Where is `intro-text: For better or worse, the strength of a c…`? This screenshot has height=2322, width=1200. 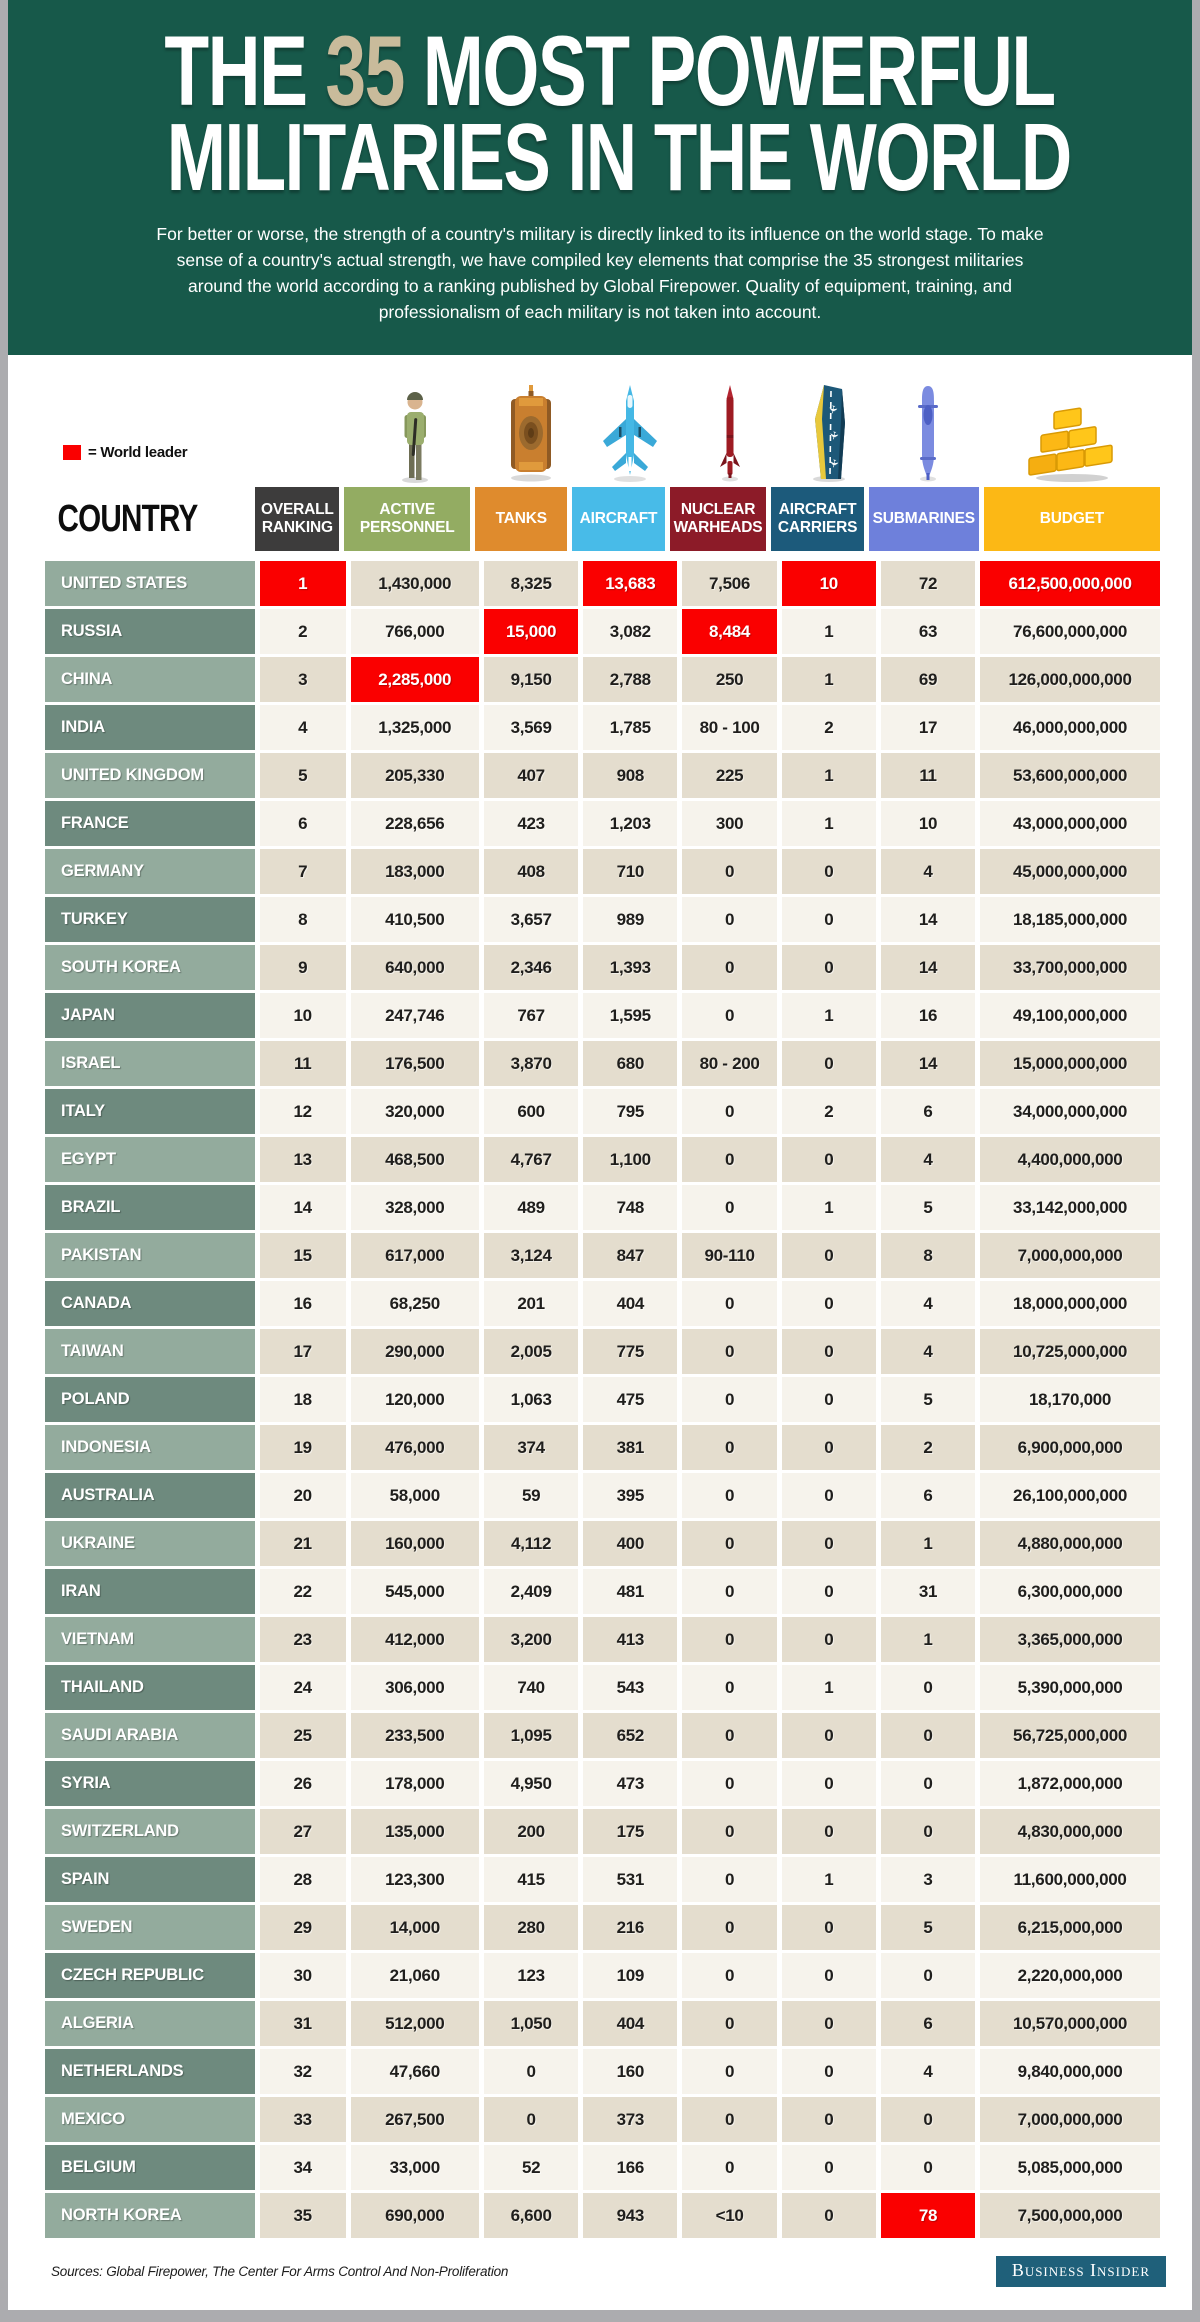
intro-text: For better or worse, the strength of a c… is located at coordinates (600, 273).